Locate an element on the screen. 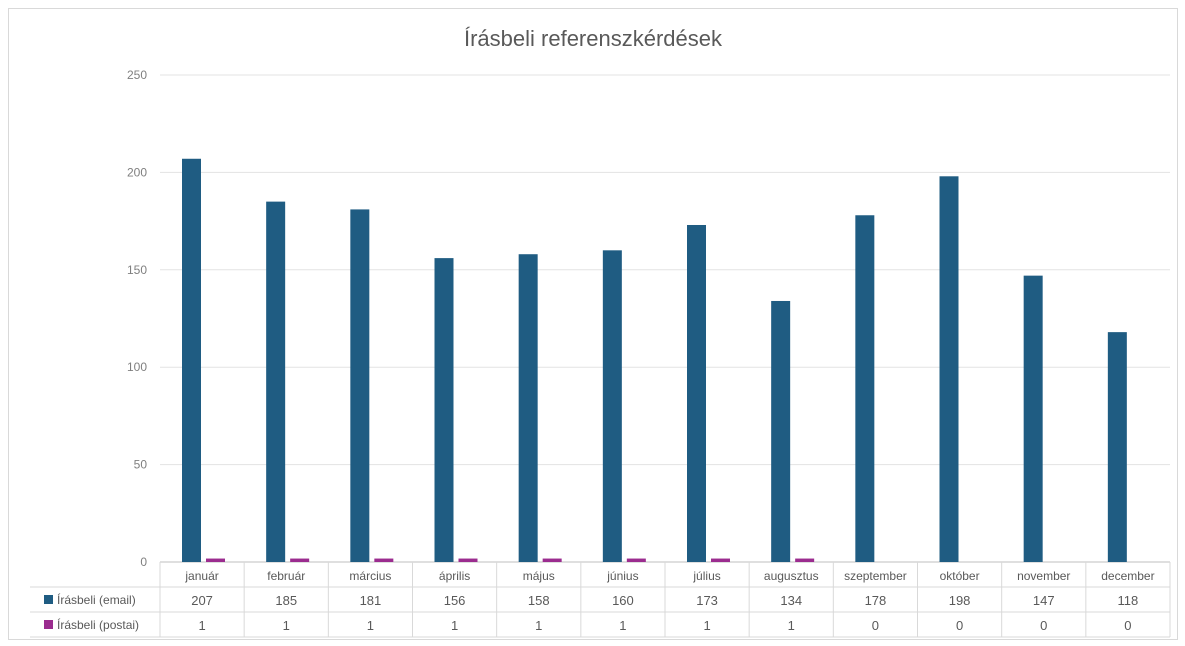 Image resolution: width=1185 pixels, height=646 pixels. bar-email-december is located at coordinates (1117, 447).